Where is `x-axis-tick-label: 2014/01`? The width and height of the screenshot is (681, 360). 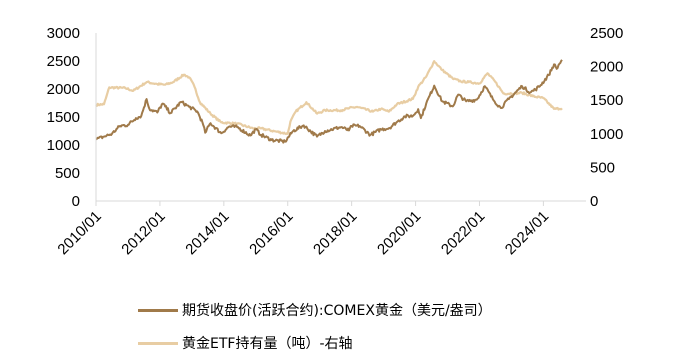 x-axis-tick-label: 2014/01 is located at coordinates (207, 233).